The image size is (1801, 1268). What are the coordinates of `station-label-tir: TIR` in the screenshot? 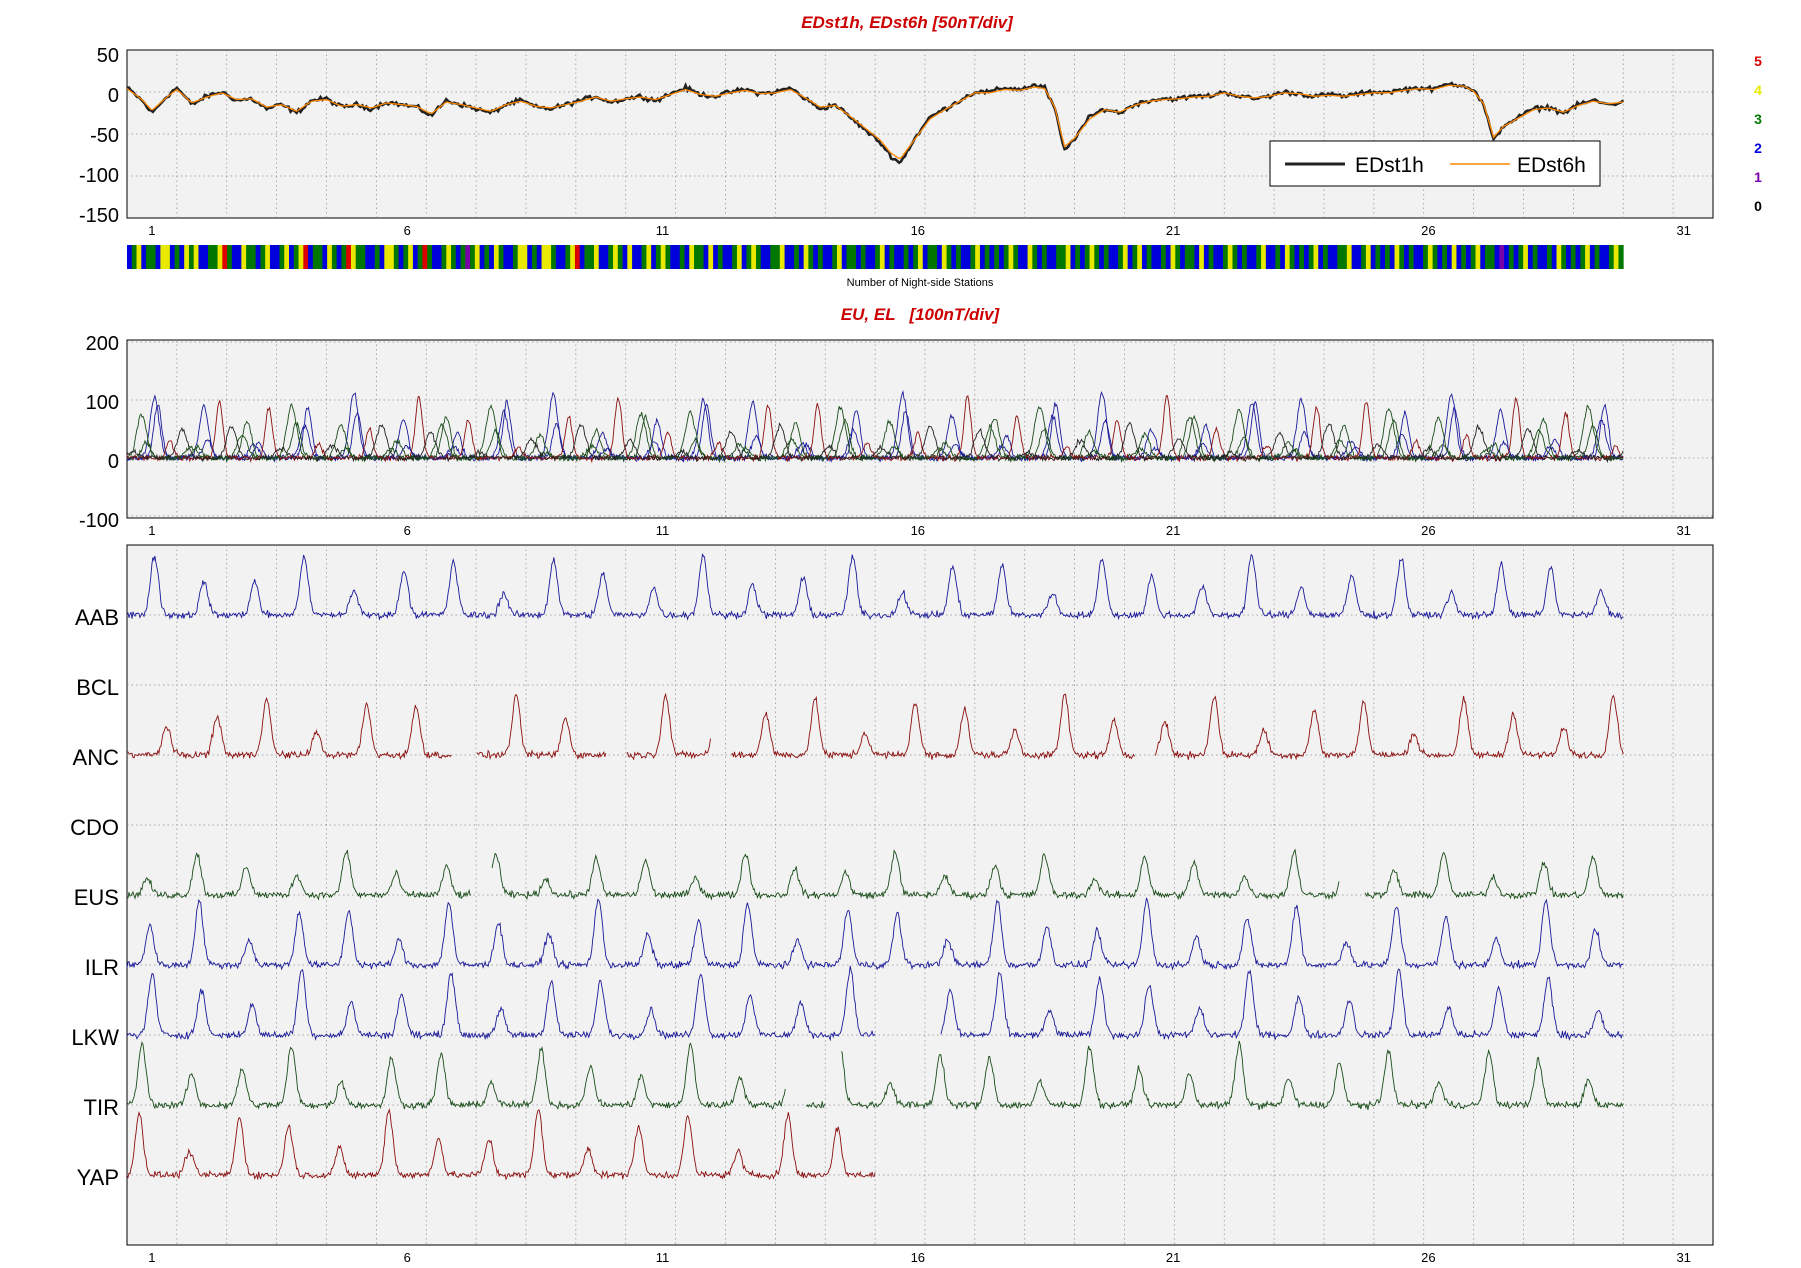 It's located at (101, 1107).